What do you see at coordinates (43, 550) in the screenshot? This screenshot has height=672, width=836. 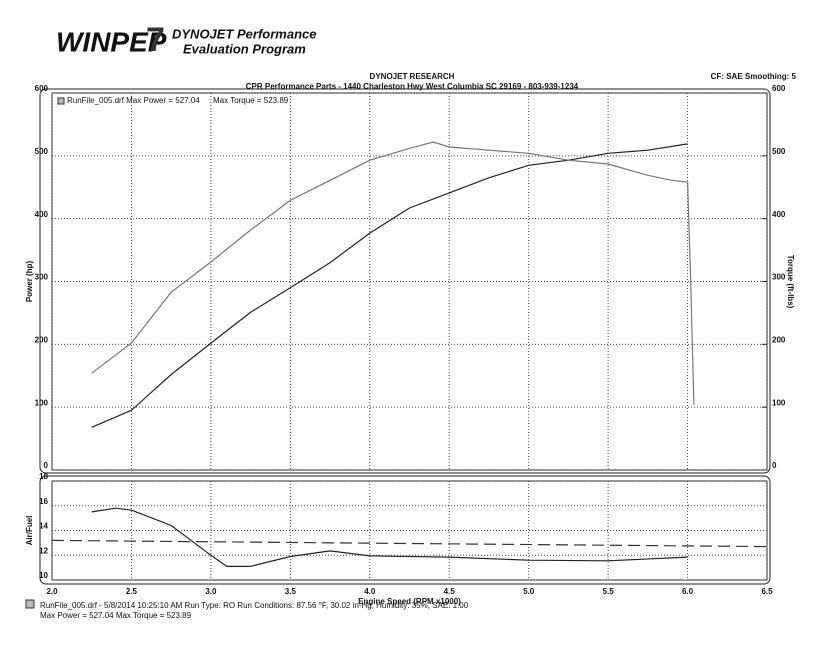 I see `y-tick-label: 12` at bounding box center [43, 550].